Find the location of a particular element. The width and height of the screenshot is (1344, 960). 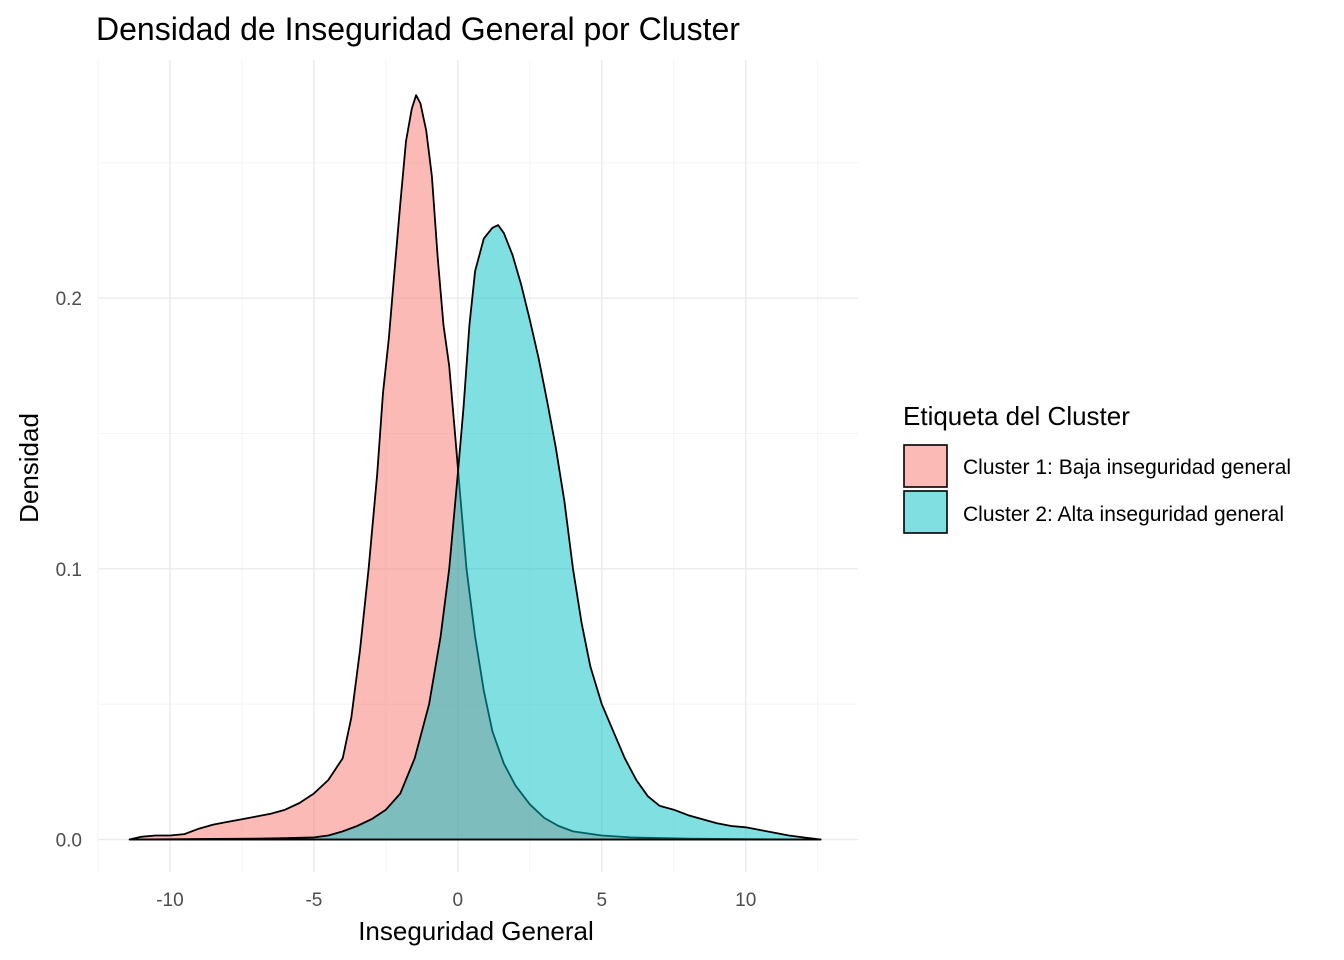

x-tick-label: 0 is located at coordinates (458, 900).